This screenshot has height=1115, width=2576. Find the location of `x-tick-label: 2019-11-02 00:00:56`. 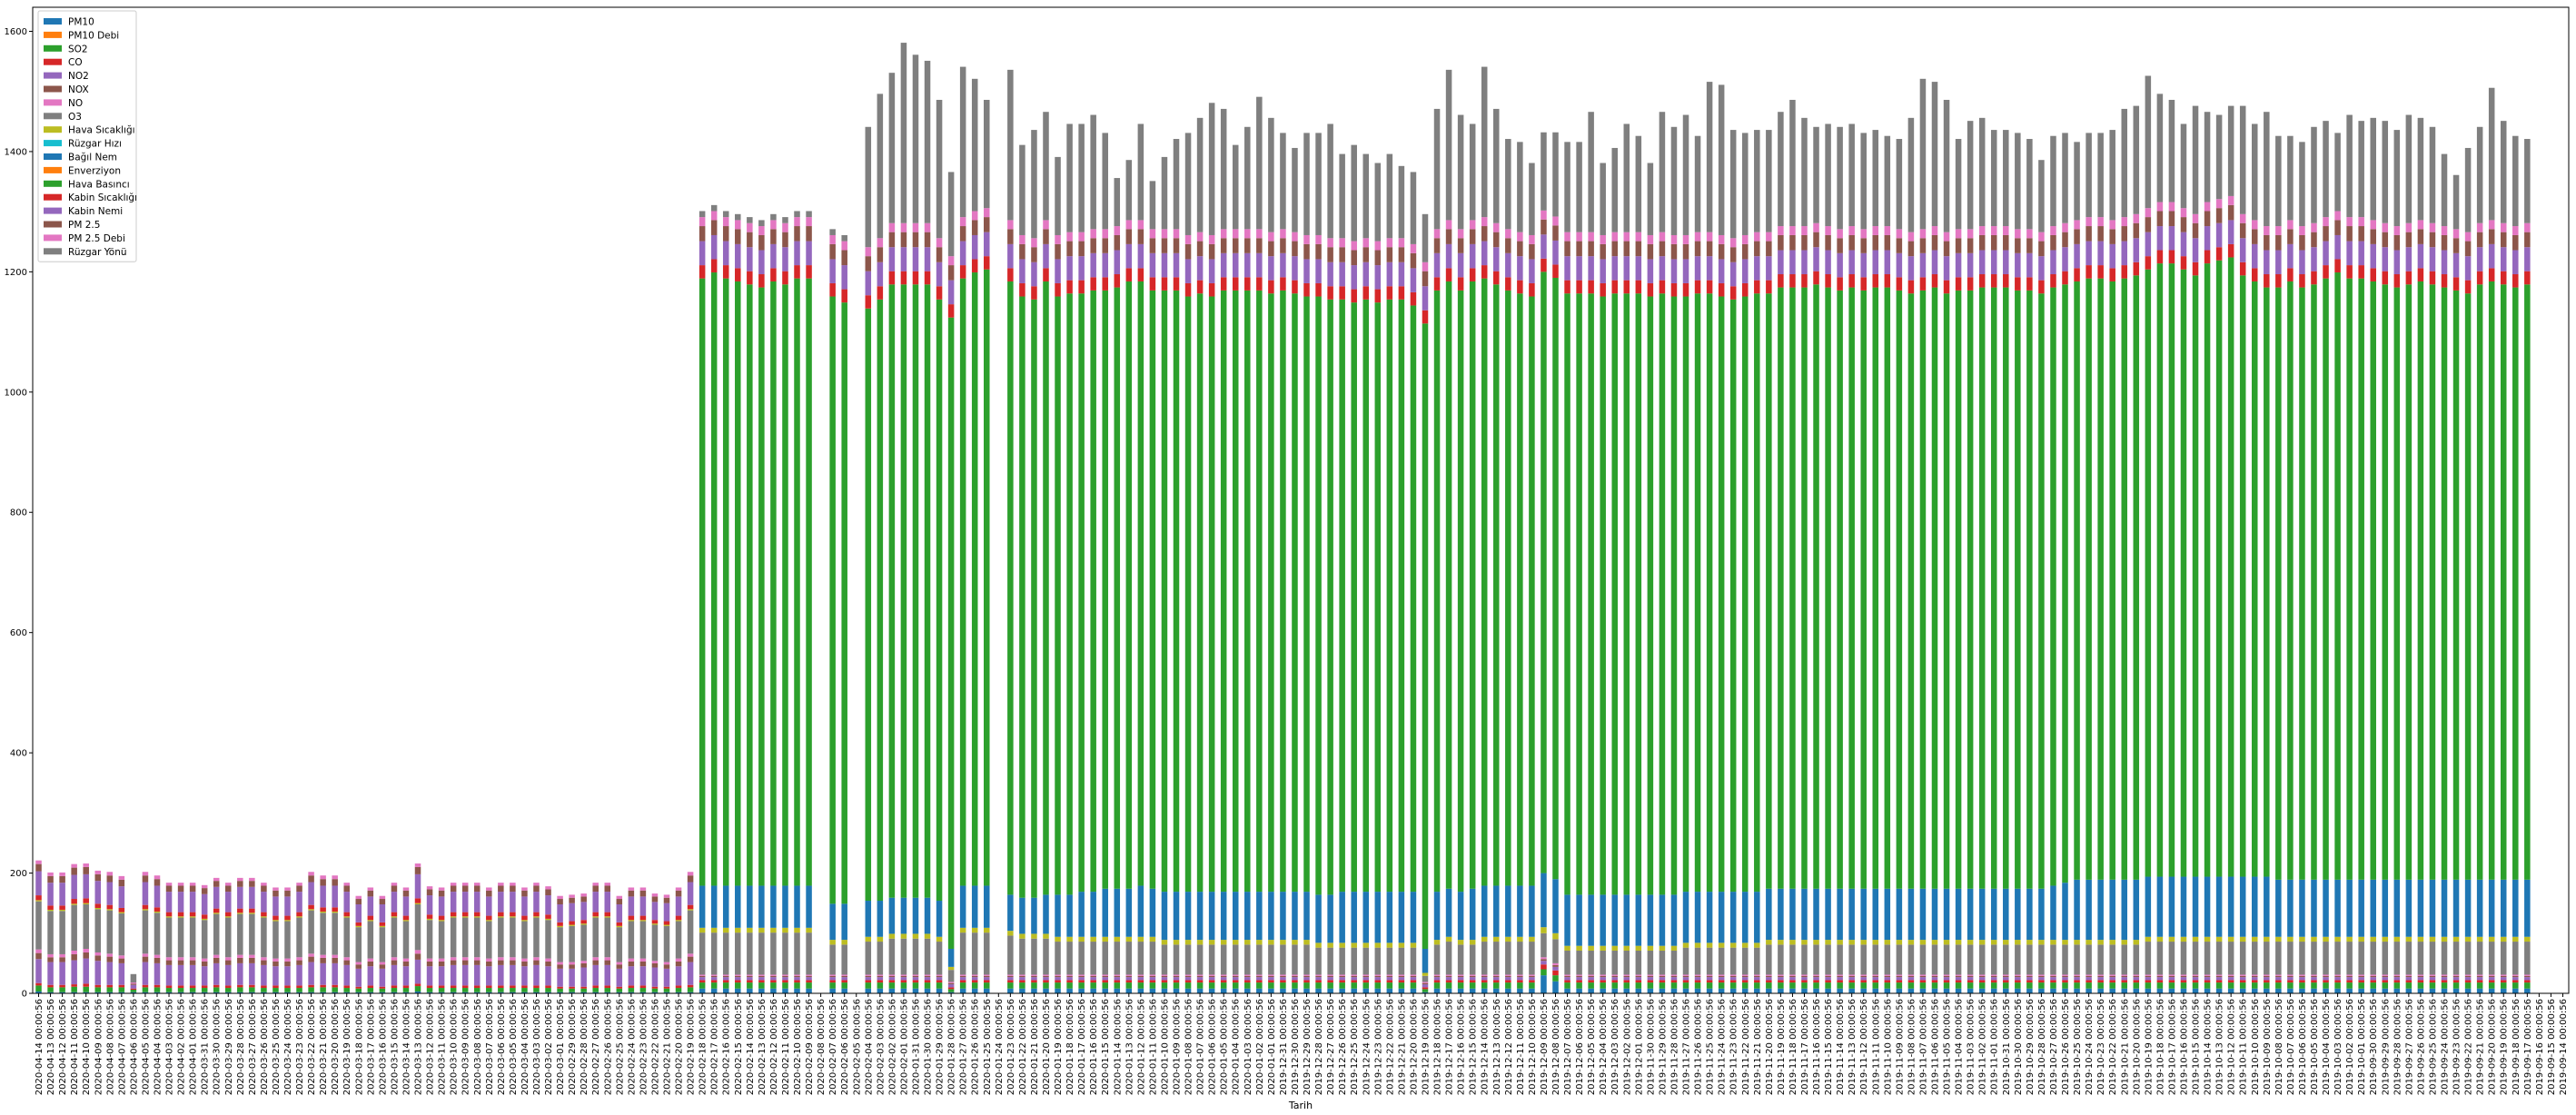

x-tick-label: 2019-11-02 00:00:56 is located at coordinates (1983, 1047).